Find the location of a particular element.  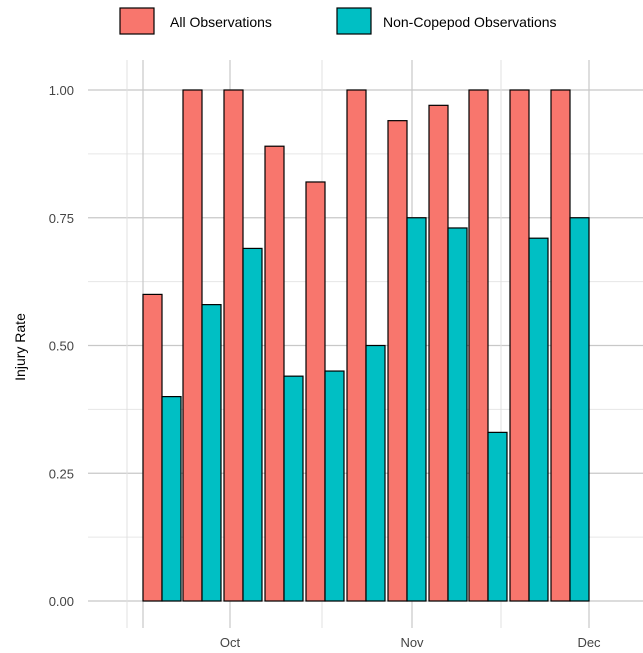

y-axis-title: Injury Rate is located at coordinates (20, 347).